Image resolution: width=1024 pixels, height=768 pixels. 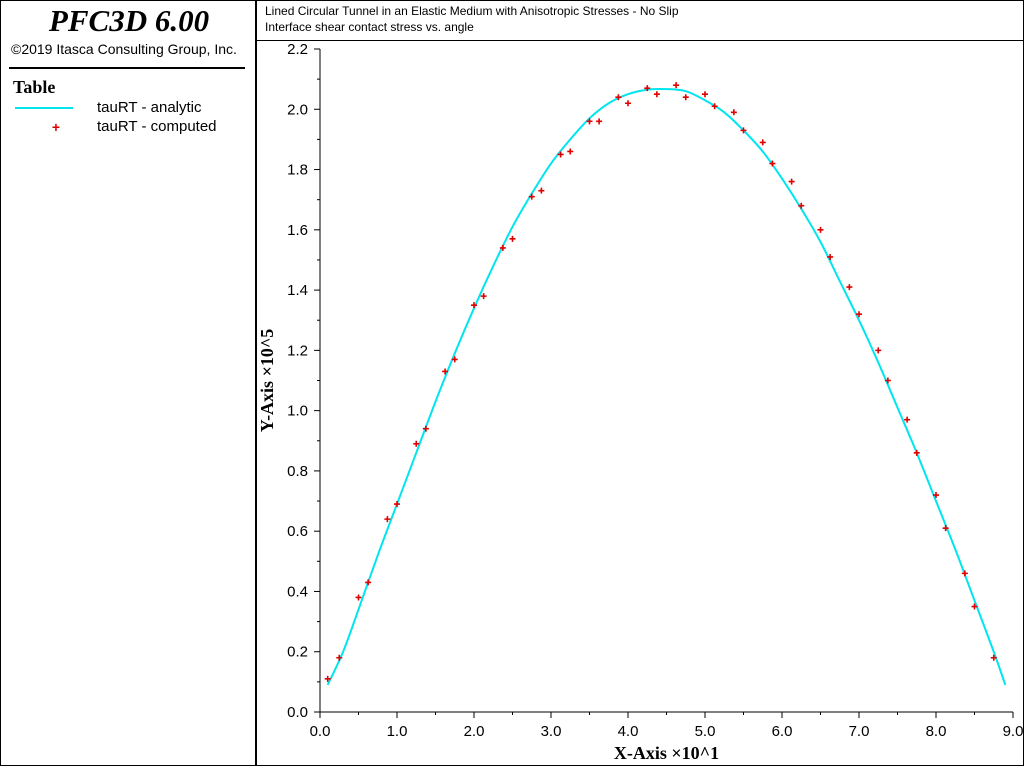 What do you see at coordinates (628, 731) in the screenshot?
I see `x-tick-label: 4.0` at bounding box center [628, 731].